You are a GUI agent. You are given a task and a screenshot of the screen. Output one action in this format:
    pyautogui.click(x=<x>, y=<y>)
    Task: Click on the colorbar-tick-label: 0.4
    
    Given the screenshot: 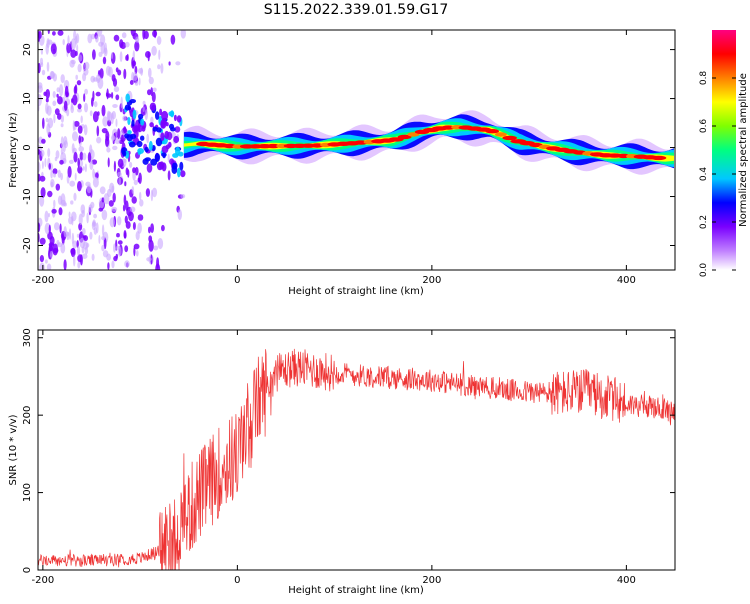 What is the action you would take?
    pyautogui.click(x=704, y=174)
    